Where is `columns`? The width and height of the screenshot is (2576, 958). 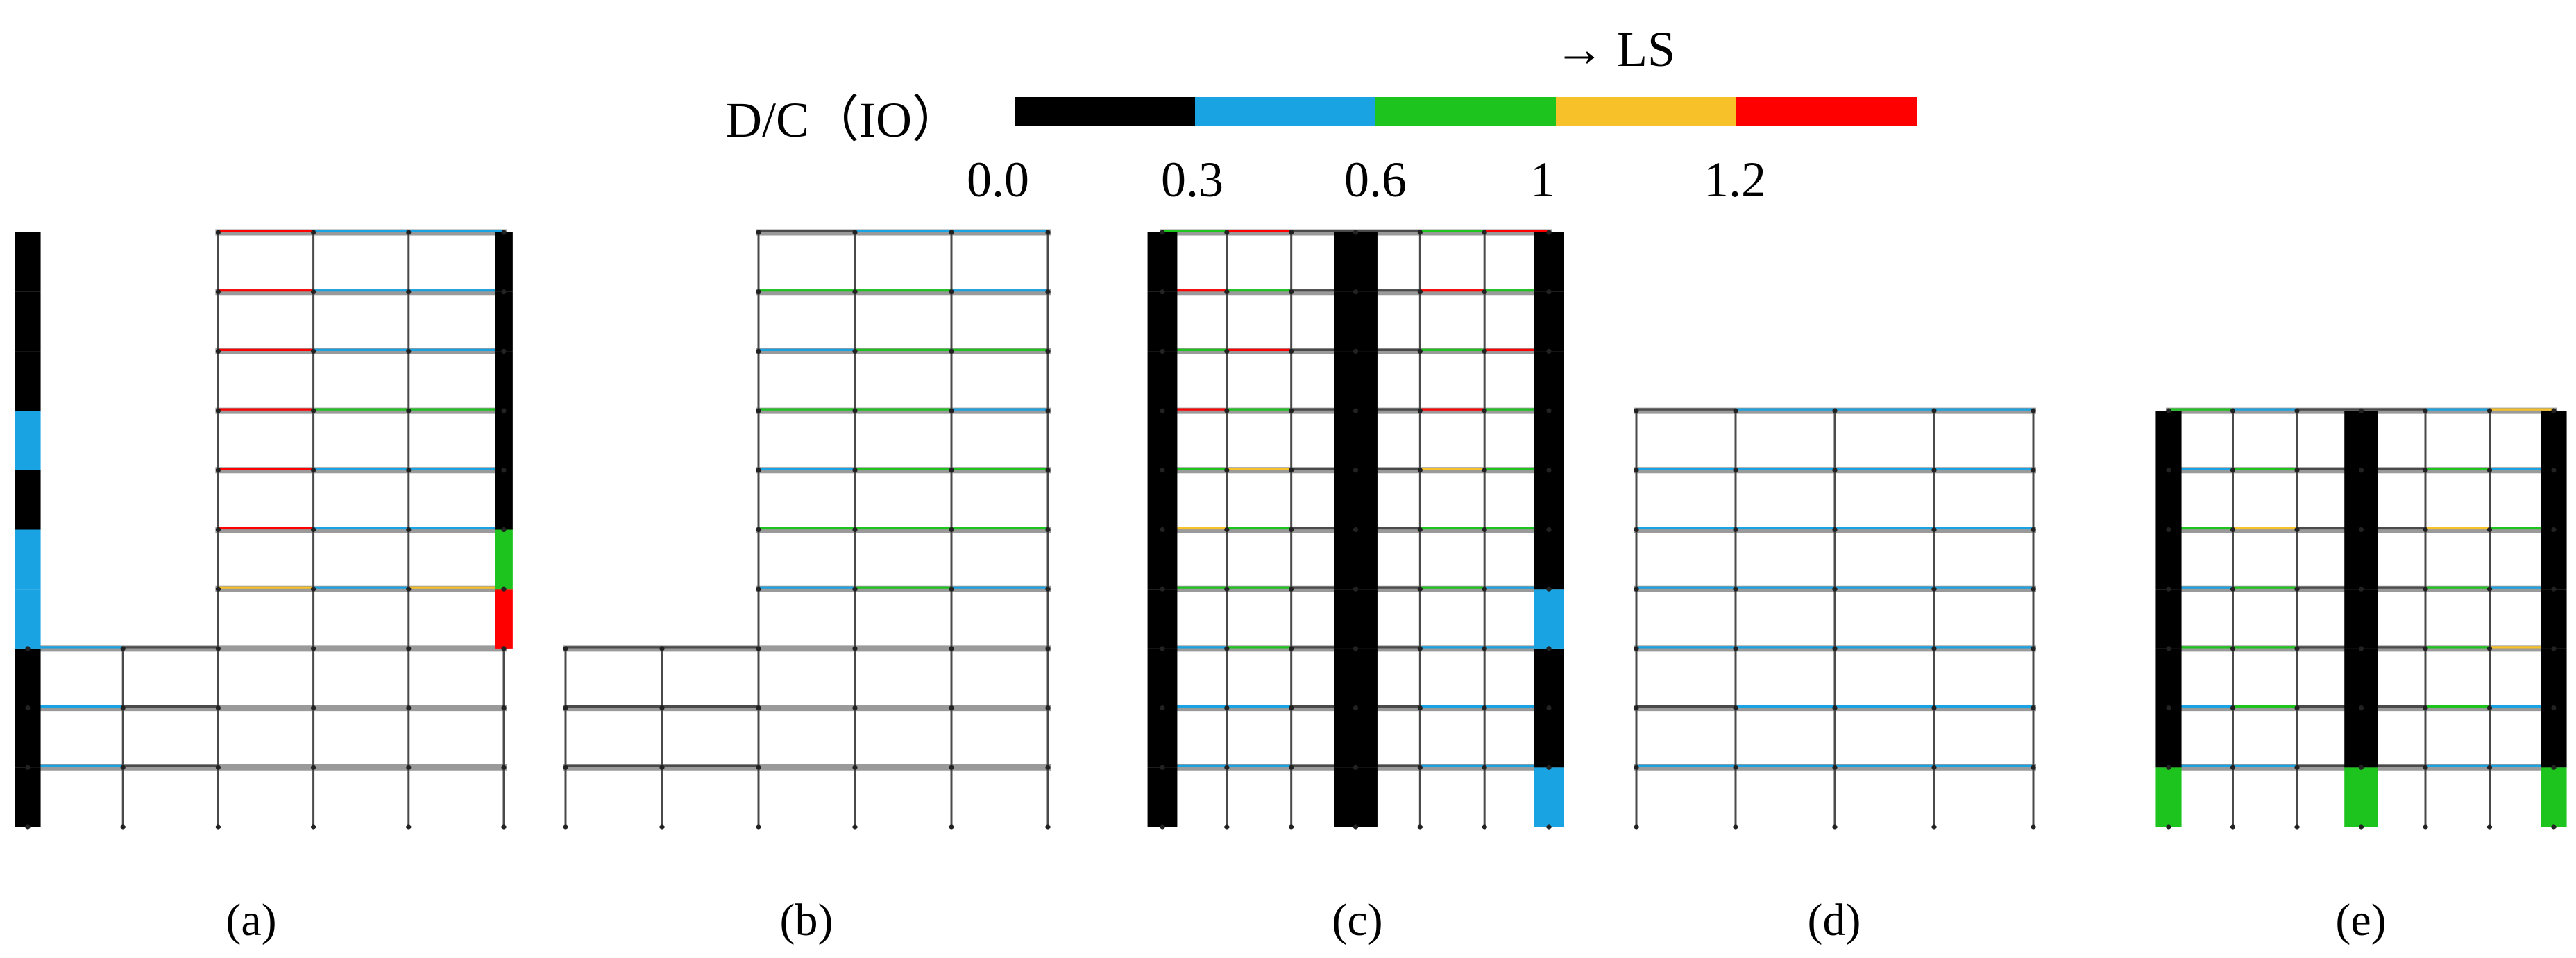
columns is located at coordinates (1835, 619).